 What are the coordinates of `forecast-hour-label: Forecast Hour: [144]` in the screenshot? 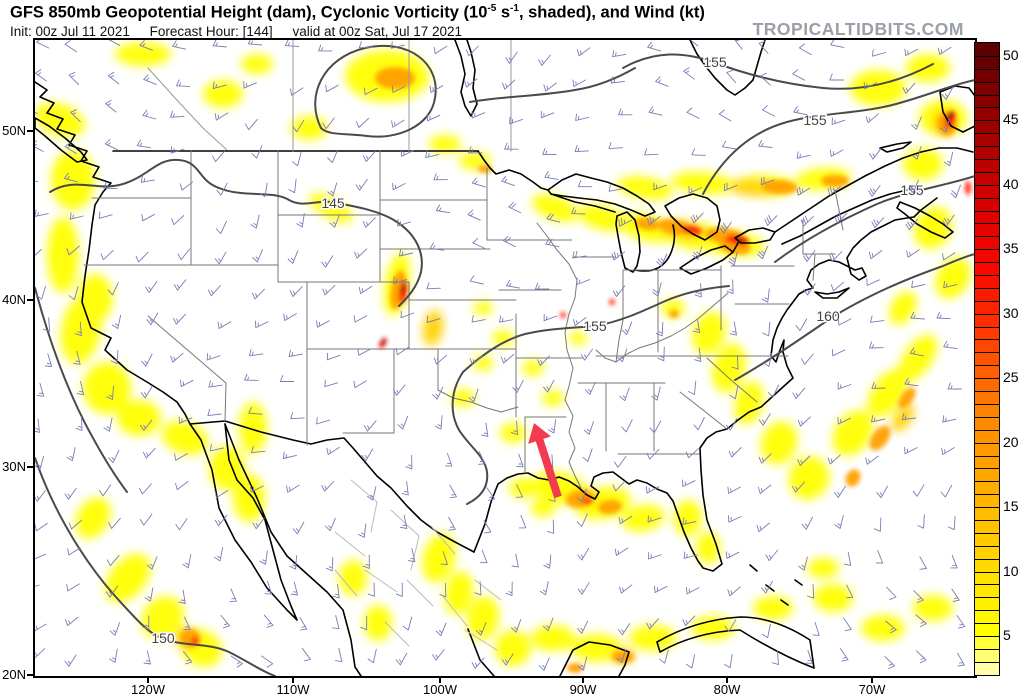 It's located at (211, 31).